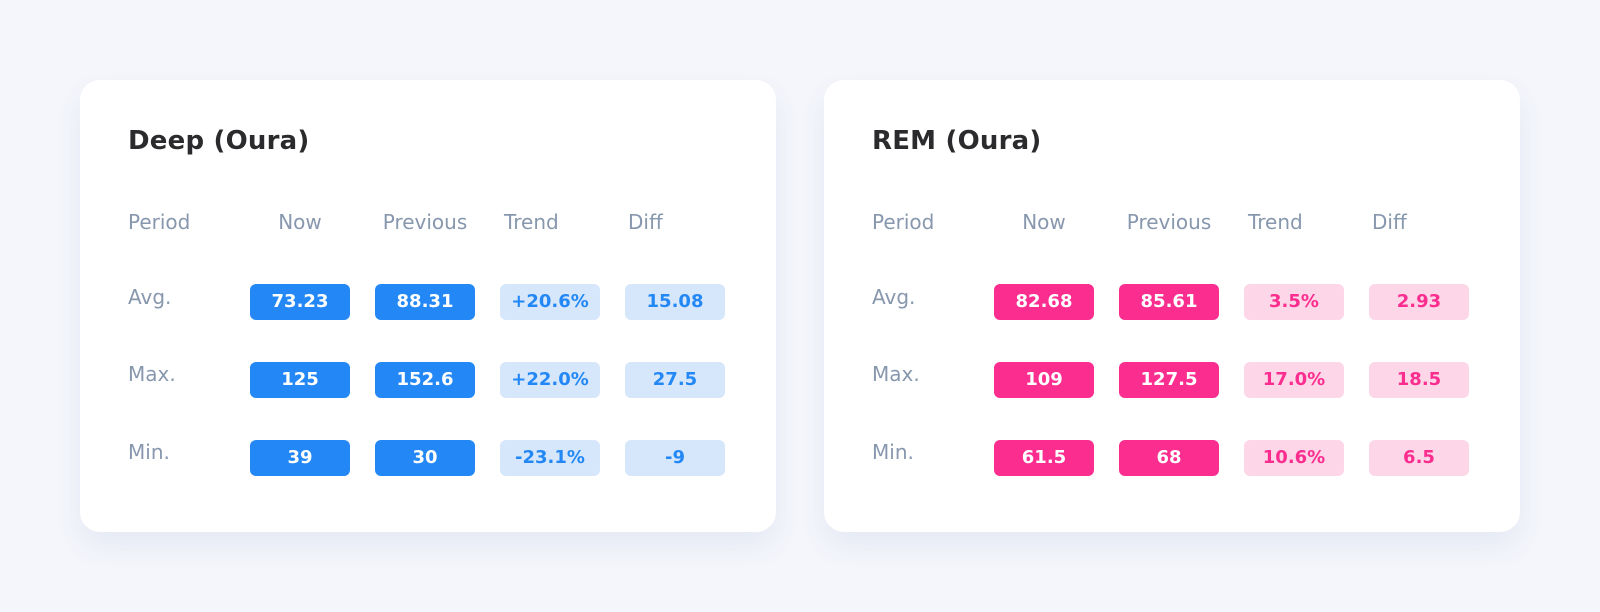 Image resolution: width=1600 pixels, height=612 pixels. Describe the element at coordinates (1044, 458) in the screenshot. I see `now-value-badge: 61.5` at that location.